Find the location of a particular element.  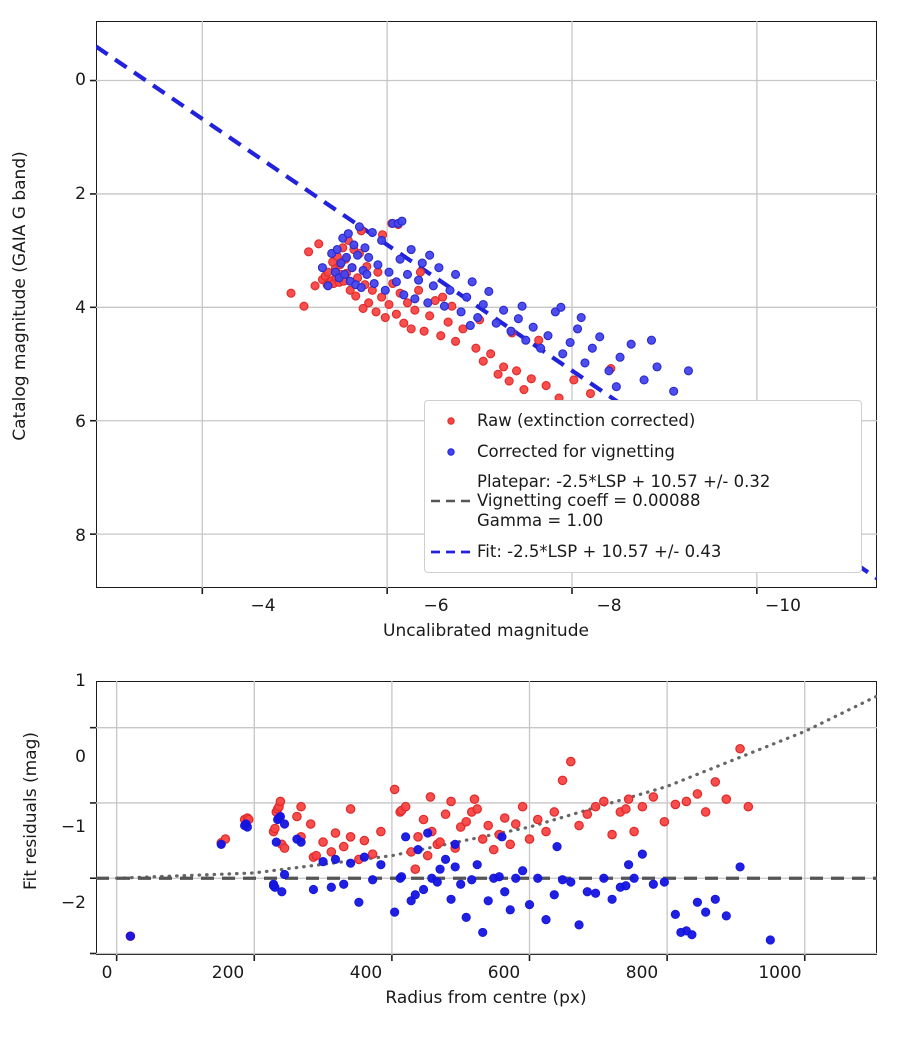

top-ytick-0: 0 is located at coordinates (80, 80).